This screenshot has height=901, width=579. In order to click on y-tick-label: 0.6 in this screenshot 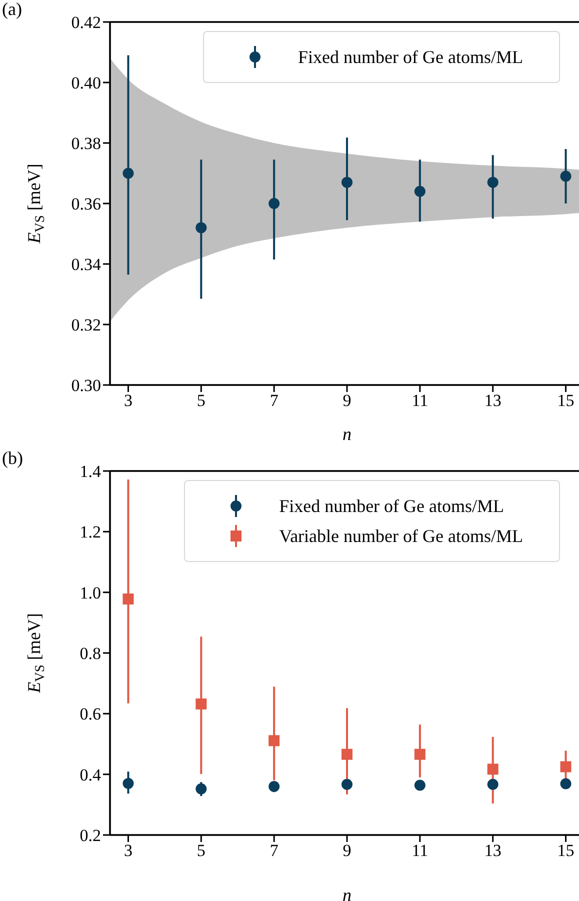, I will do `click(90, 714)`.